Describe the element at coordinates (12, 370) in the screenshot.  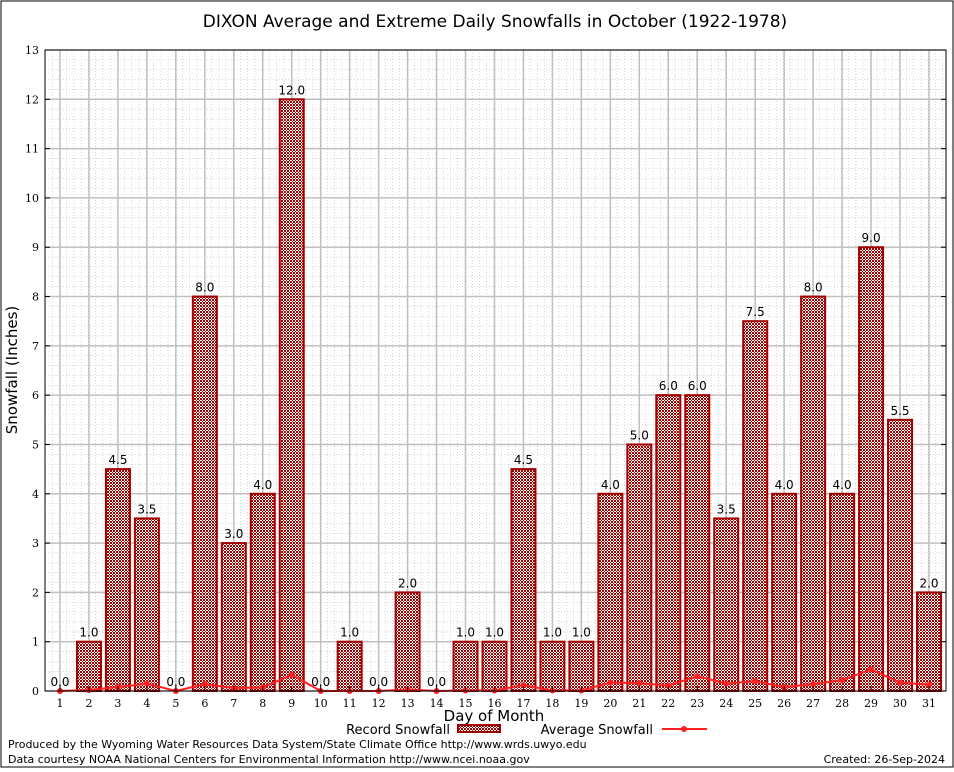
I see `y-axis-label: Snowfall (Inches)` at that location.